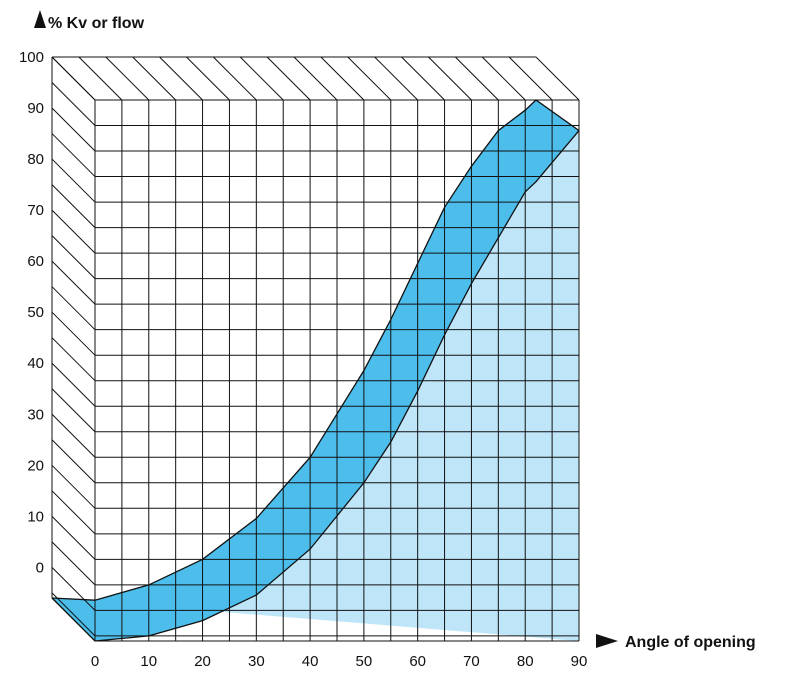  Describe the element at coordinates (96, 23) in the screenshot. I see `y-axis-title: % Kv or flow` at that location.